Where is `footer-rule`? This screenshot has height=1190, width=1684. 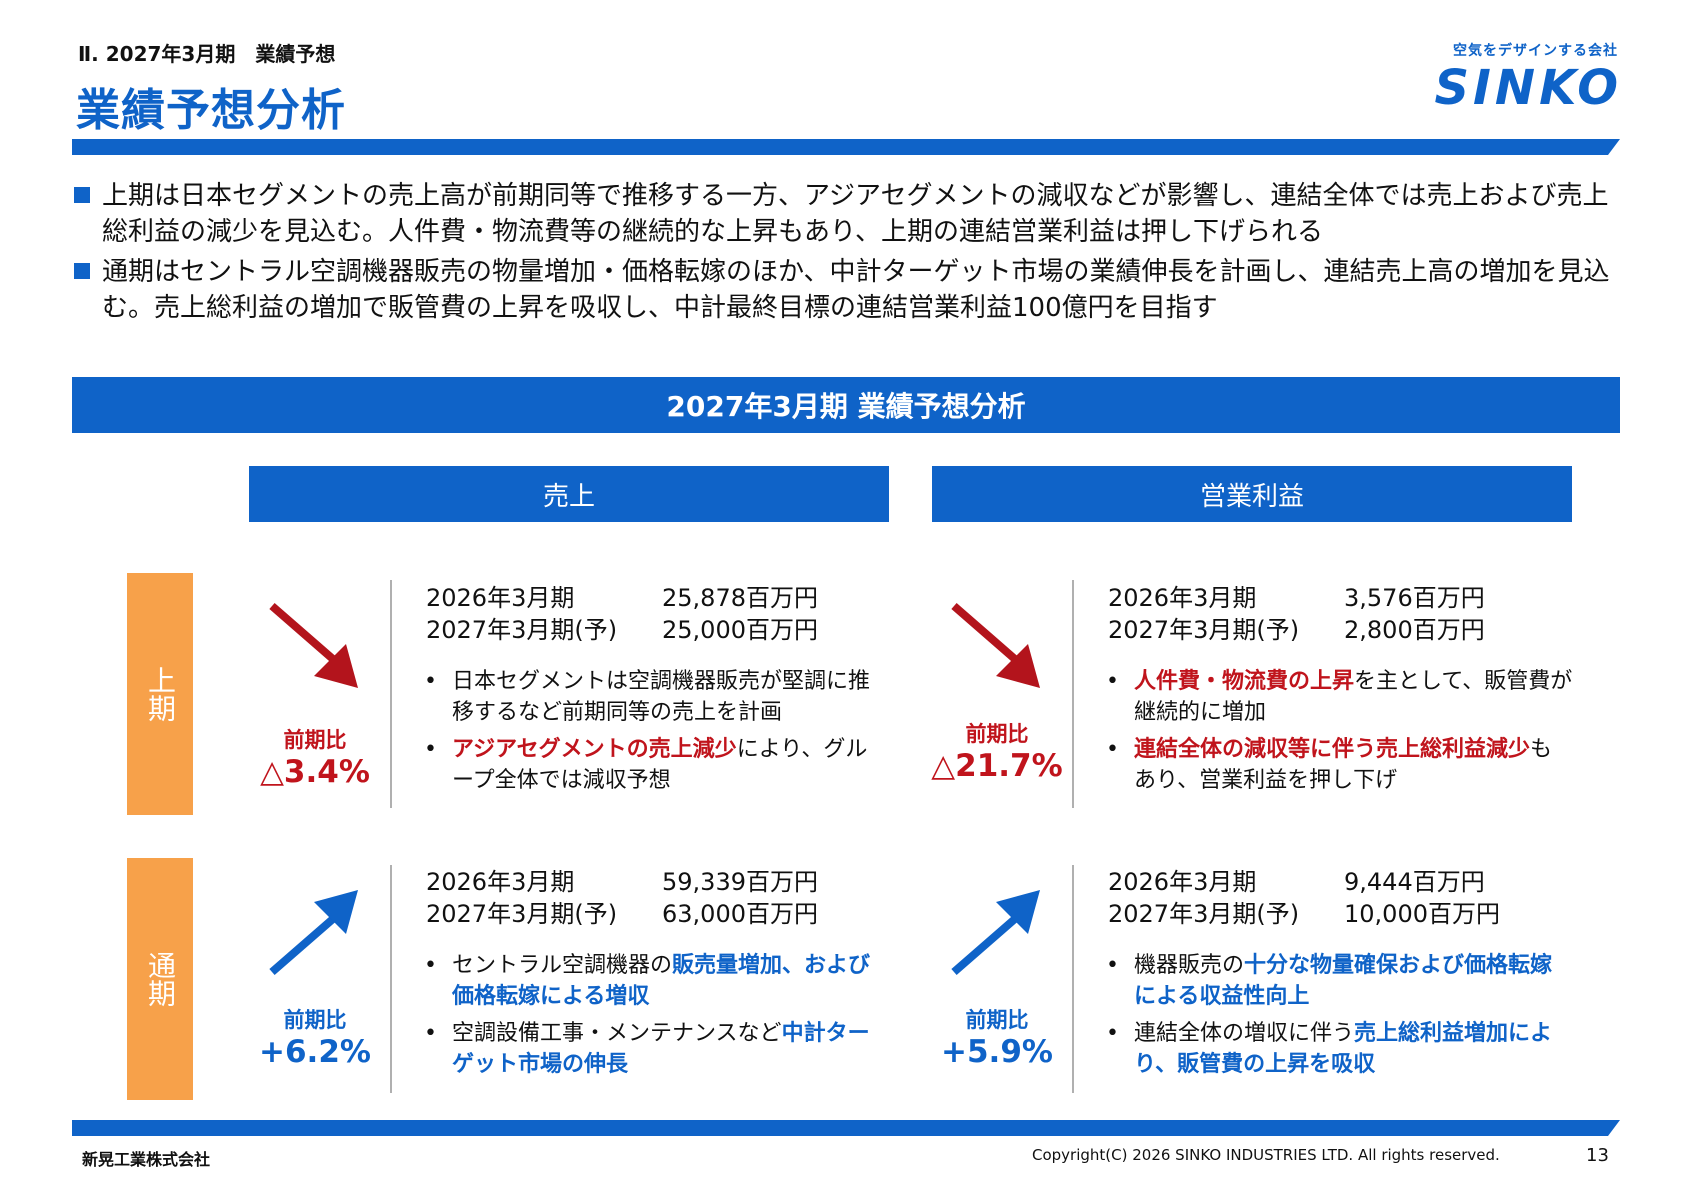 footer-rule is located at coordinates (846, 1128).